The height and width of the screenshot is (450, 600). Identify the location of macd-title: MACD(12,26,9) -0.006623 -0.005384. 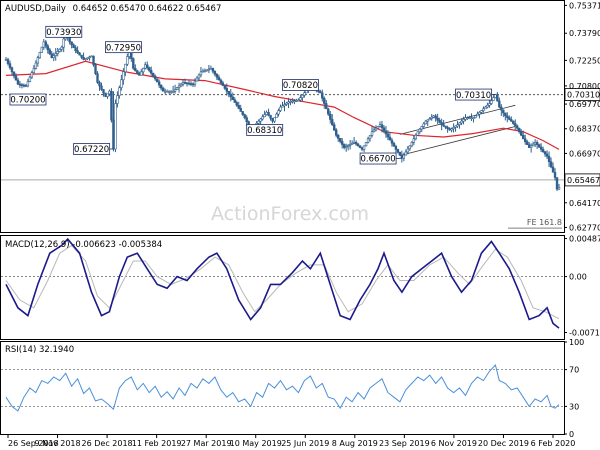
(83, 245).